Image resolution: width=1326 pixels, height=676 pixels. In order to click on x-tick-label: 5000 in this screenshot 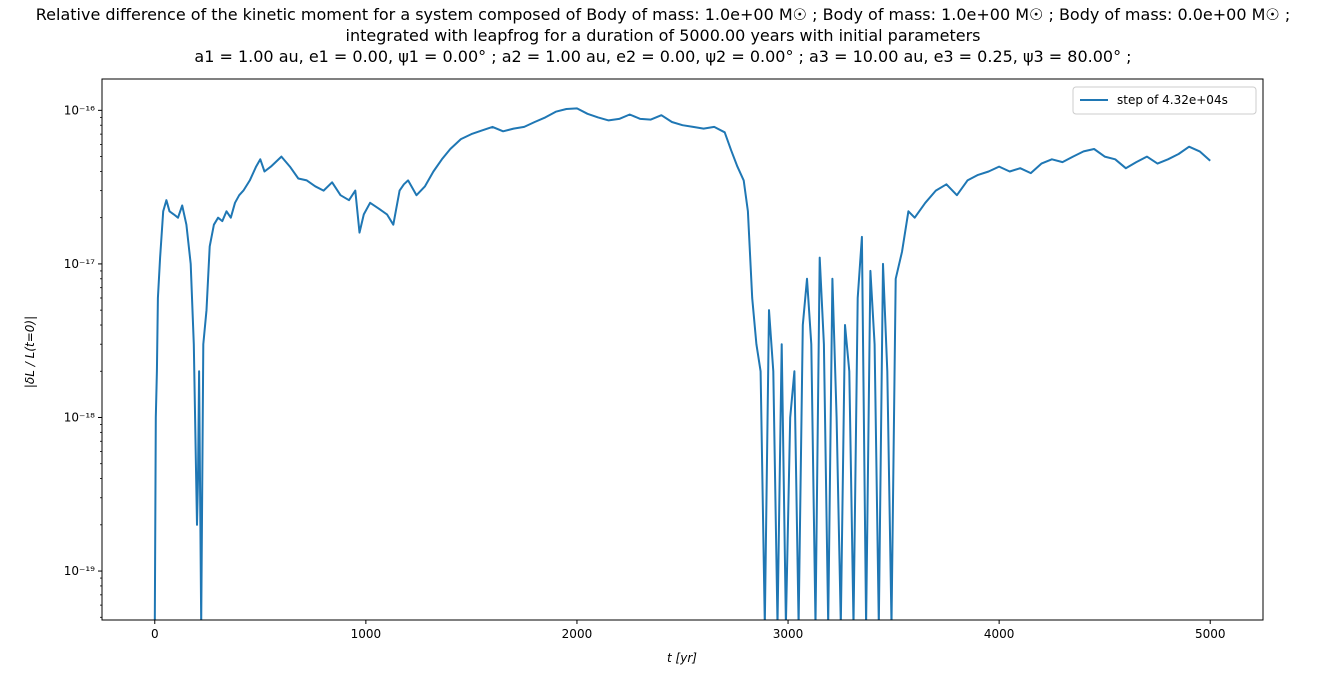, I will do `click(1210, 634)`.